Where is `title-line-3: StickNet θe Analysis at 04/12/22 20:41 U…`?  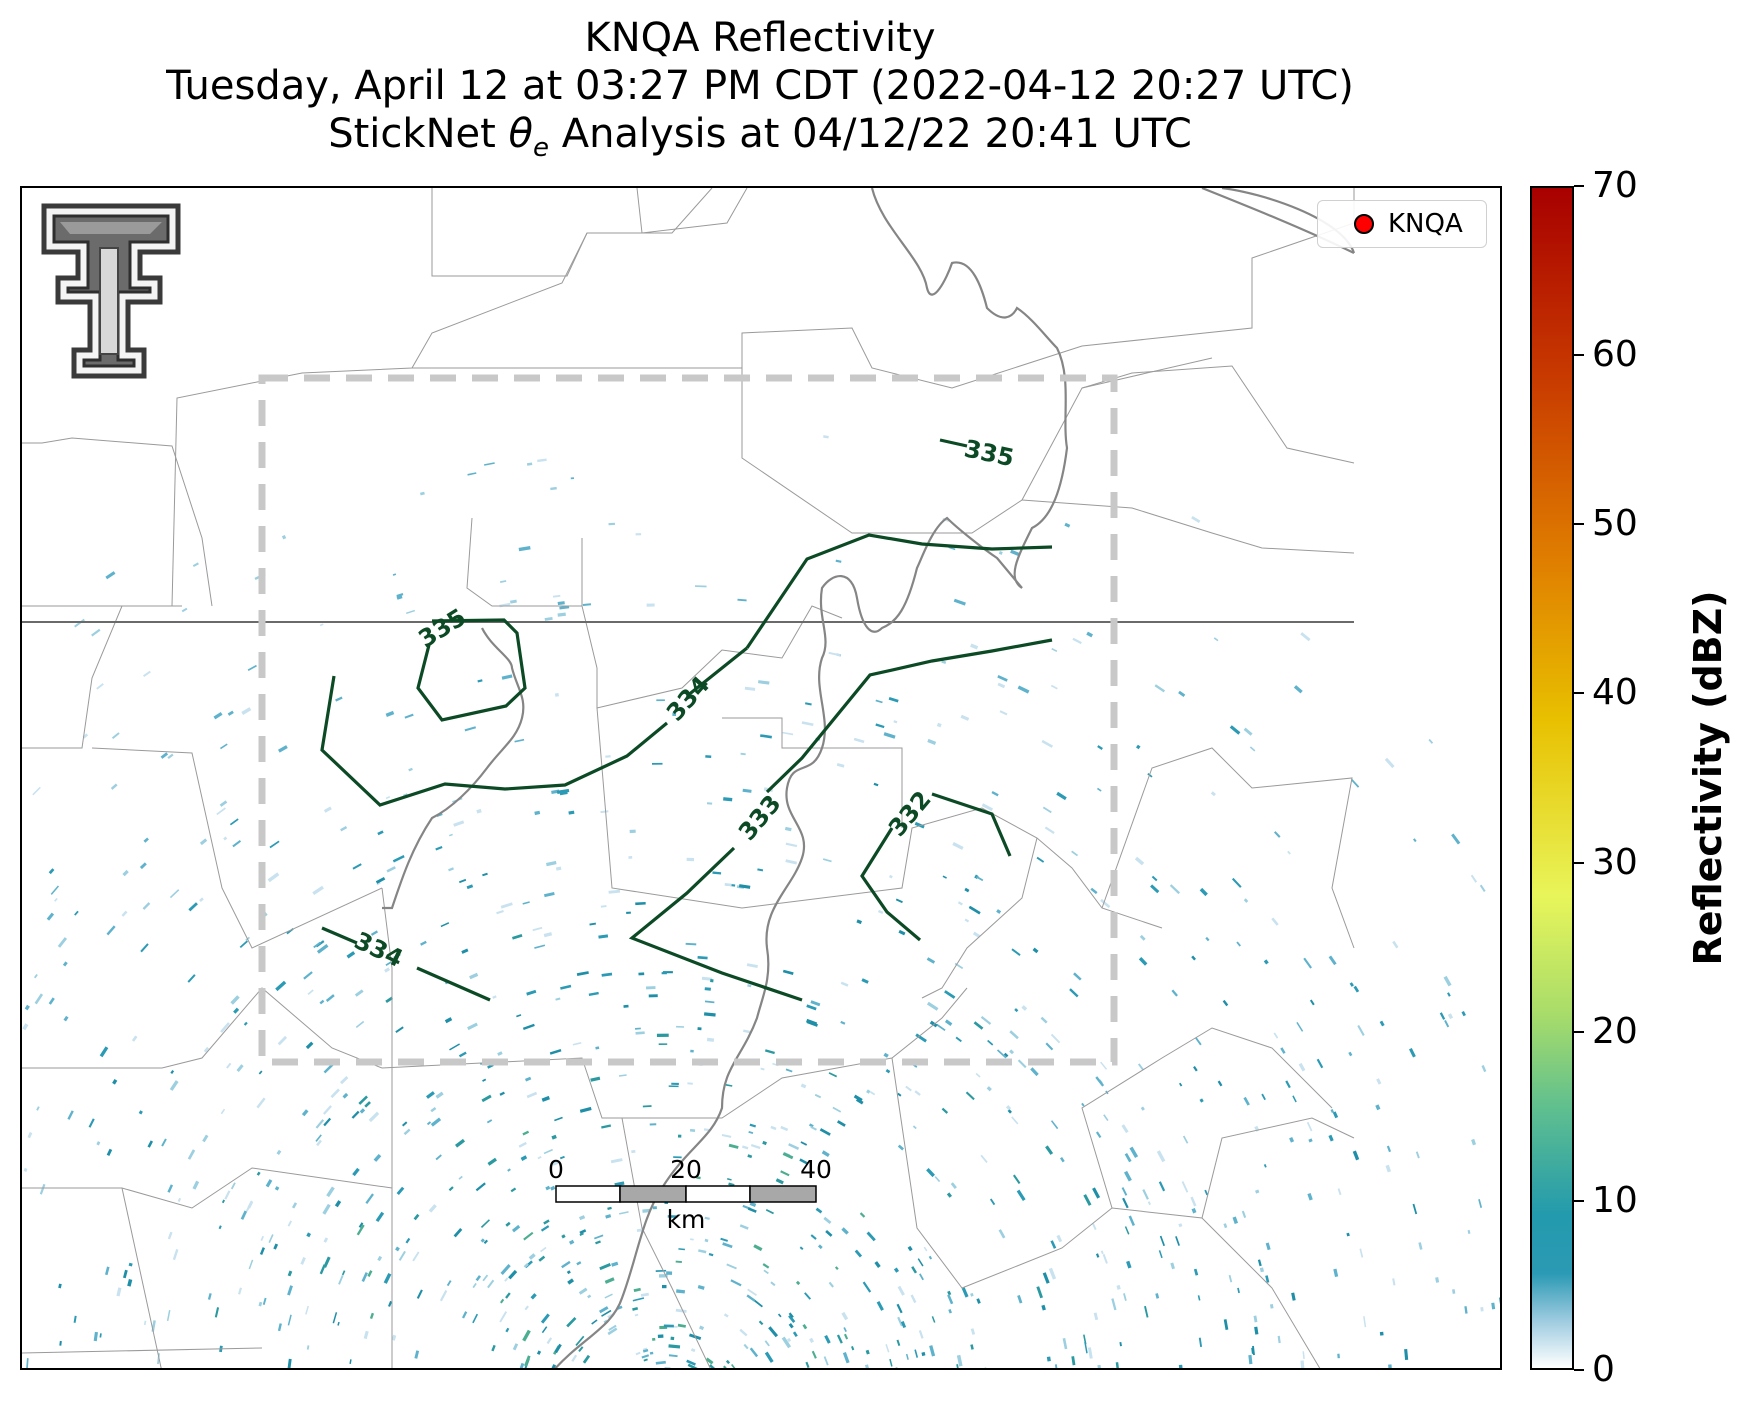
title-line-3: StickNet θe Analysis at 04/12/22 20:41 U… is located at coordinates (760, 137).